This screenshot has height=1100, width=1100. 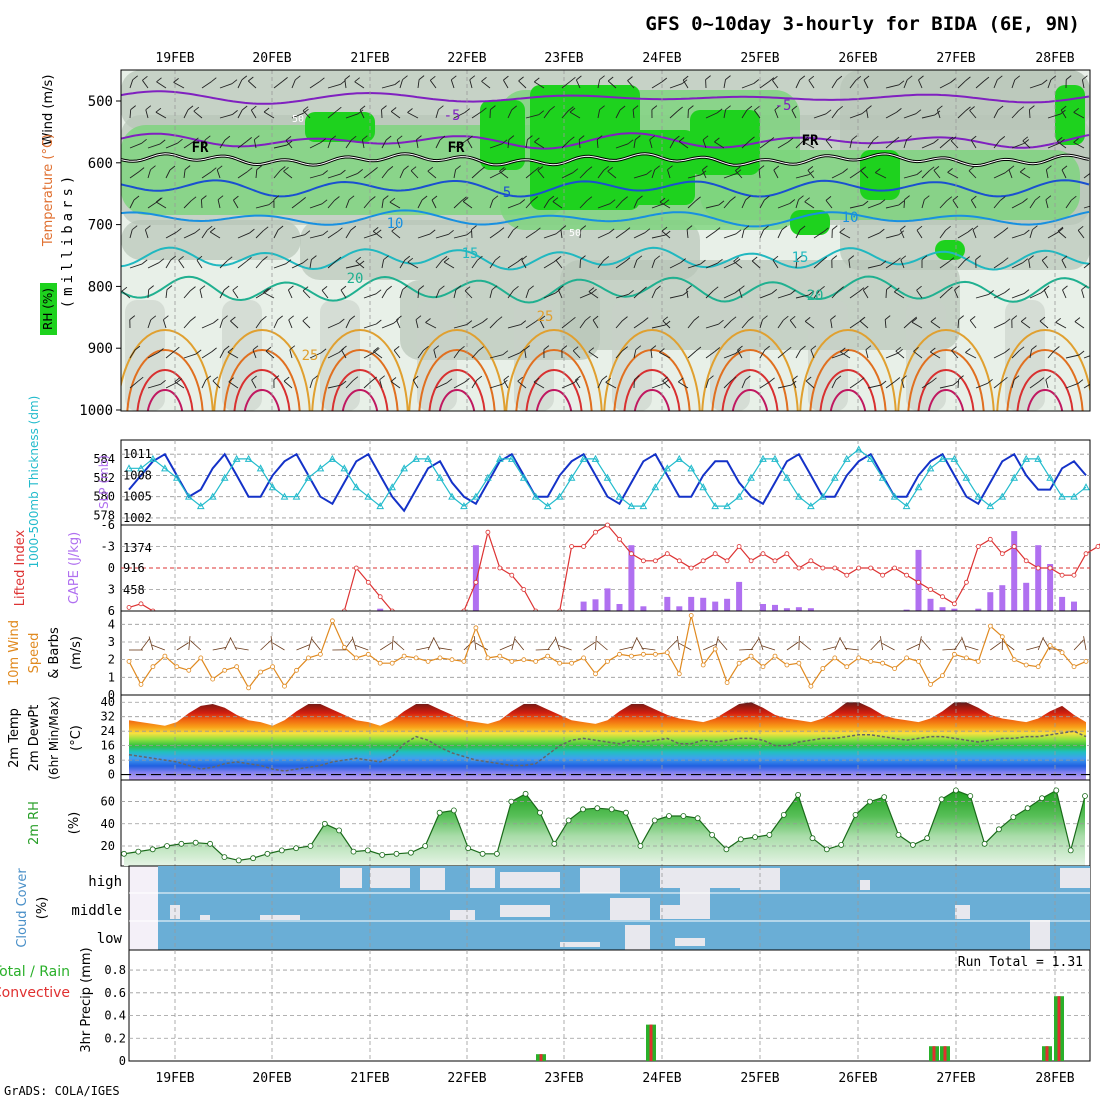 I want to click on isotherm-label-6: 10, so click(x=395, y=224).